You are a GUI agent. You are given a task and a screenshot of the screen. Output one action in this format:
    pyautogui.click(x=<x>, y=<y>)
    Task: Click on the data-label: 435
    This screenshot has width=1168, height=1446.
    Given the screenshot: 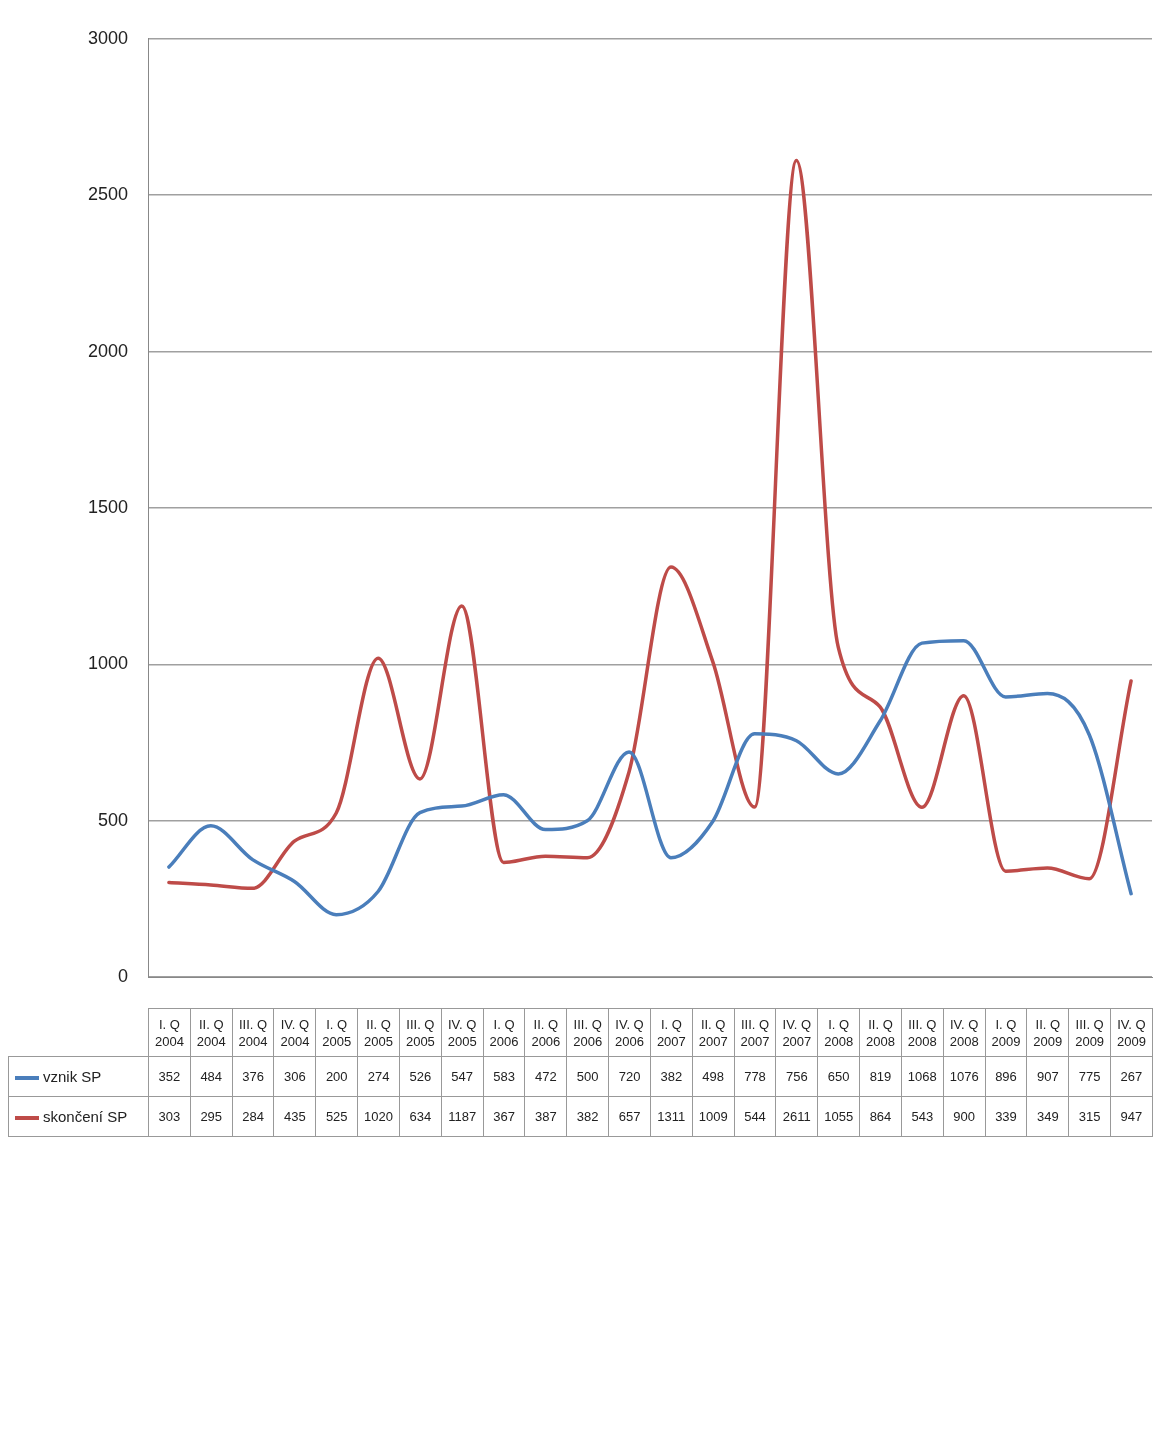 What is the action you would take?
    pyautogui.click(x=294, y=1116)
    